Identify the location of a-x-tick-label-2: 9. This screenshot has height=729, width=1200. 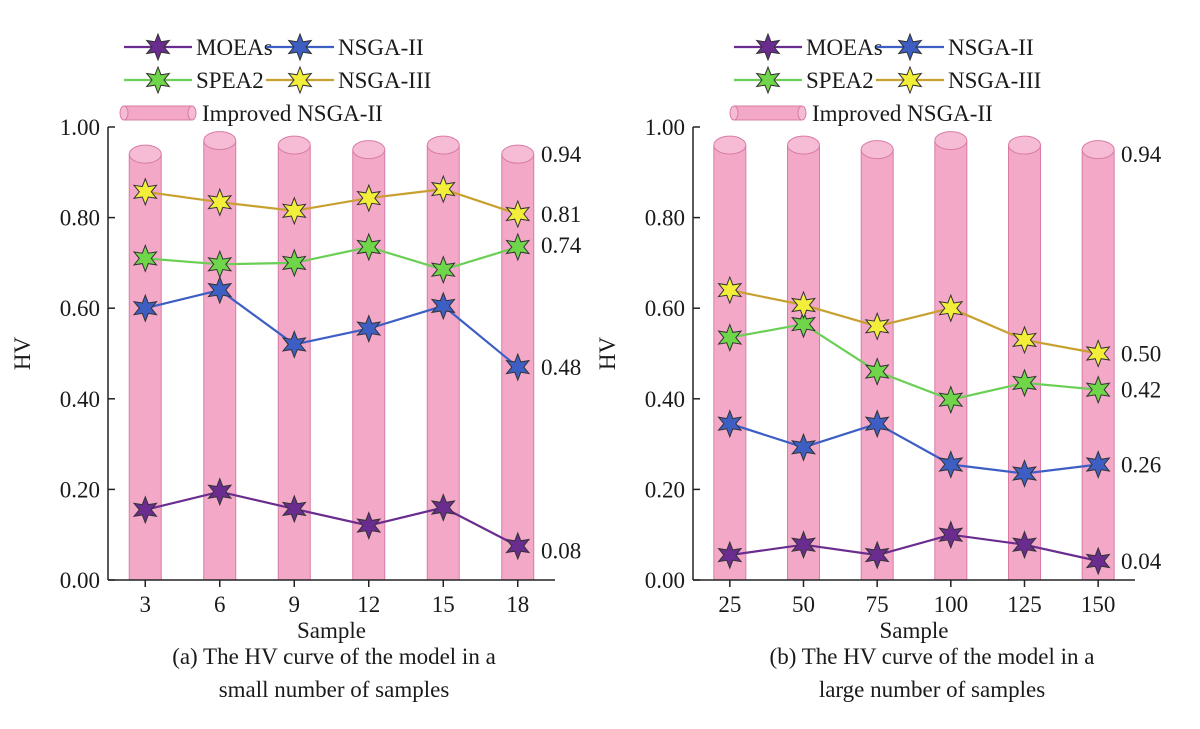
(295, 604).